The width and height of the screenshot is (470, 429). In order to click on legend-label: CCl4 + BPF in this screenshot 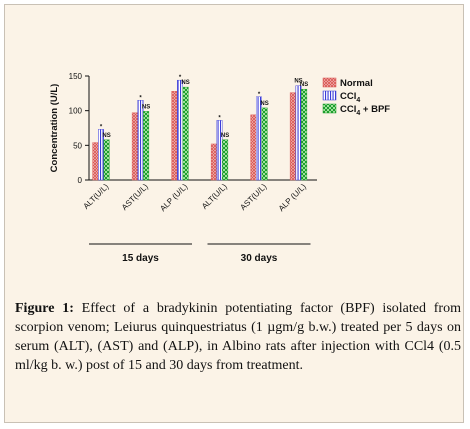, I will do `click(365, 110)`.